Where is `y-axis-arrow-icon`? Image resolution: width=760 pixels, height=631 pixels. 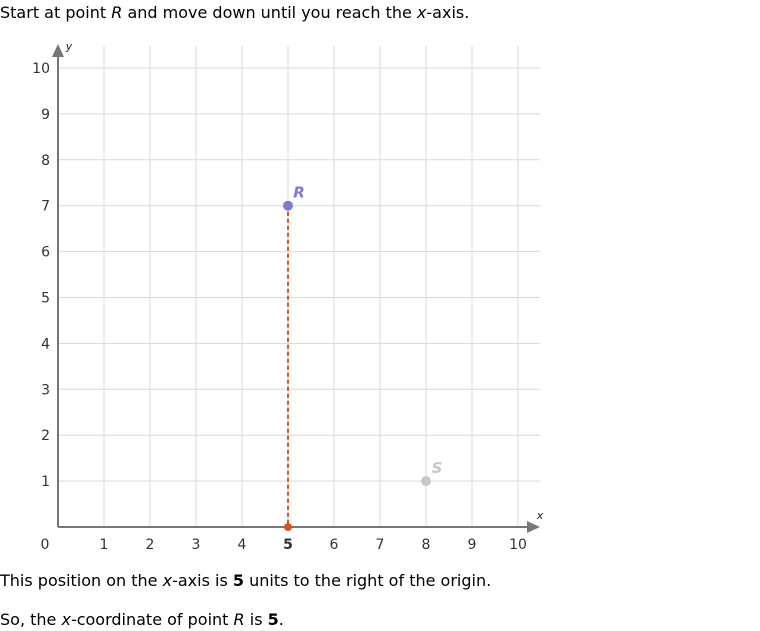
y-axis-arrow-icon is located at coordinates (58, 50).